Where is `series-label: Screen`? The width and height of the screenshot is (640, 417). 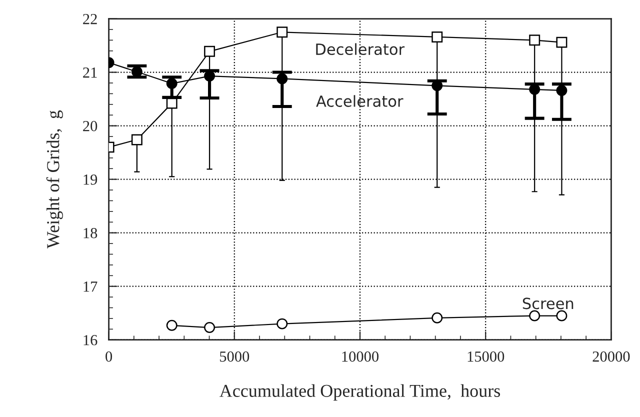 series-label: Screen is located at coordinates (548, 304).